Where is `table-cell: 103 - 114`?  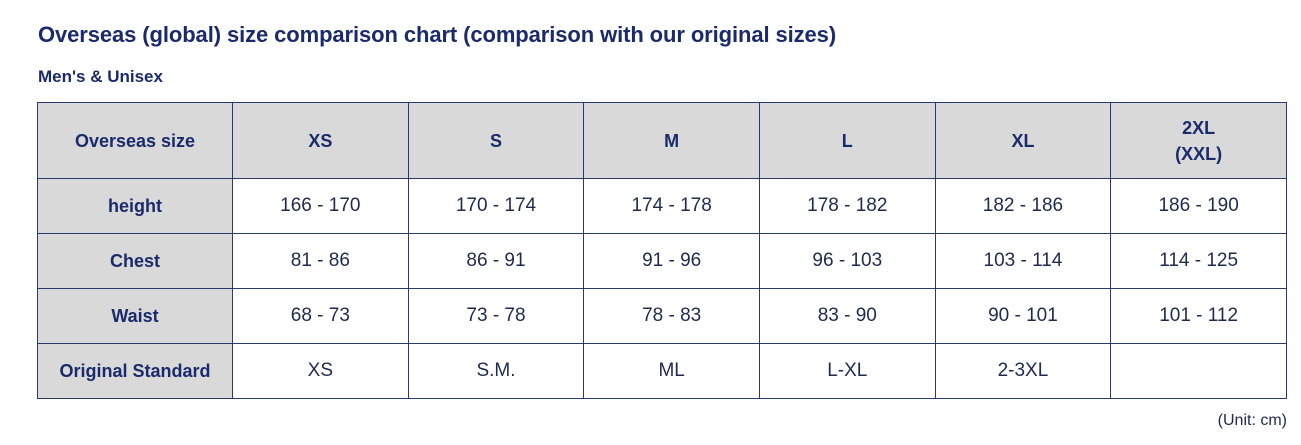
table-cell: 103 - 114 is located at coordinates (1023, 261).